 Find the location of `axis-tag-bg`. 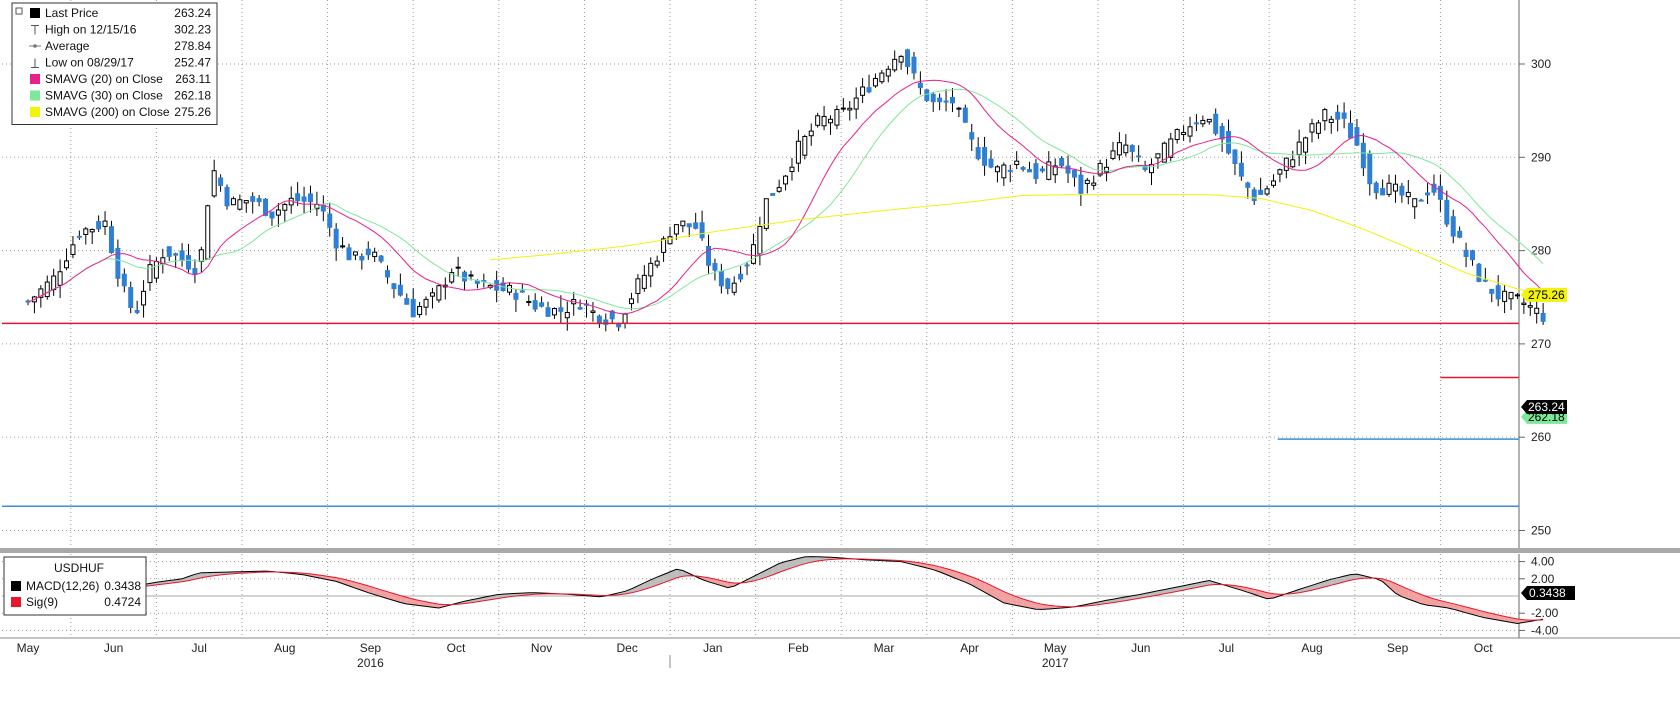

axis-tag-bg is located at coordinates (1544, 294).